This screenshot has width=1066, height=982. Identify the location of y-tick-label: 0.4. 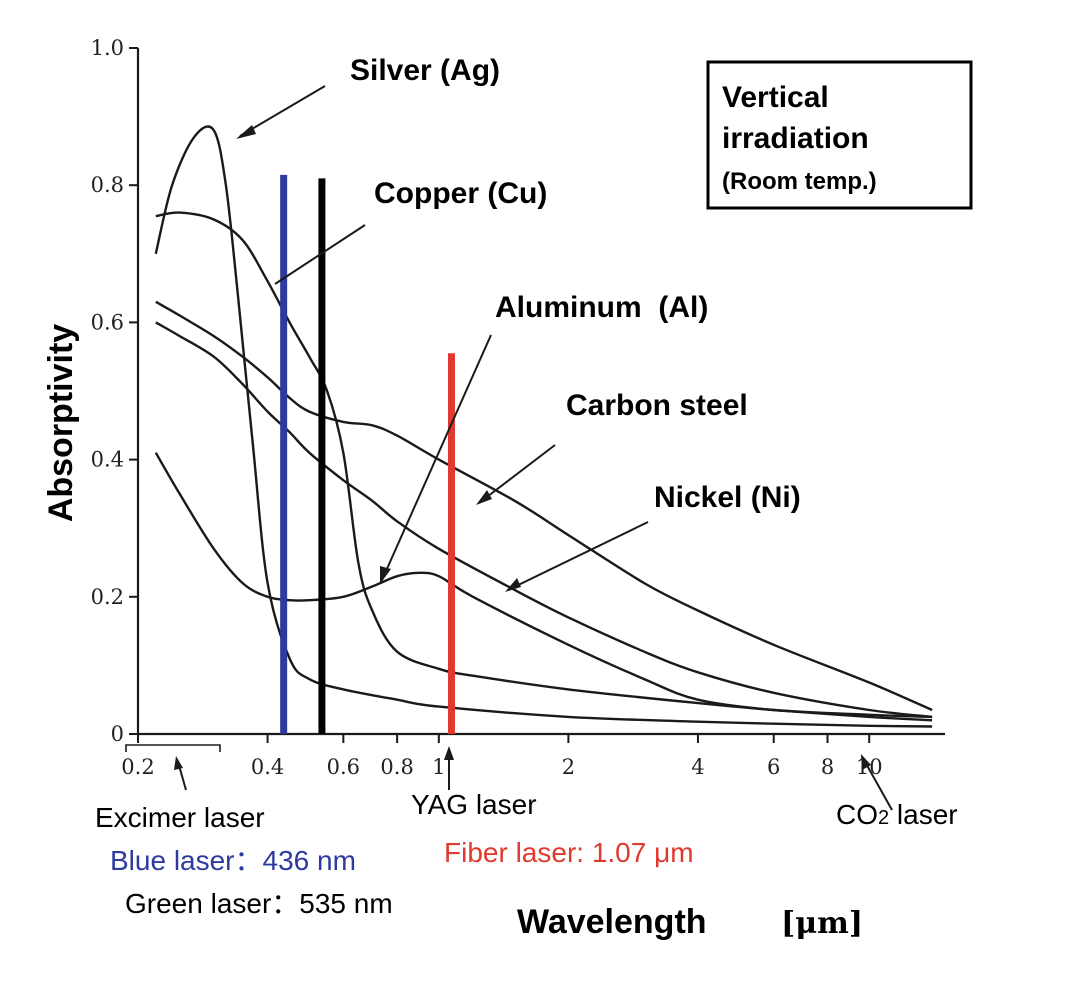
(107, 460).